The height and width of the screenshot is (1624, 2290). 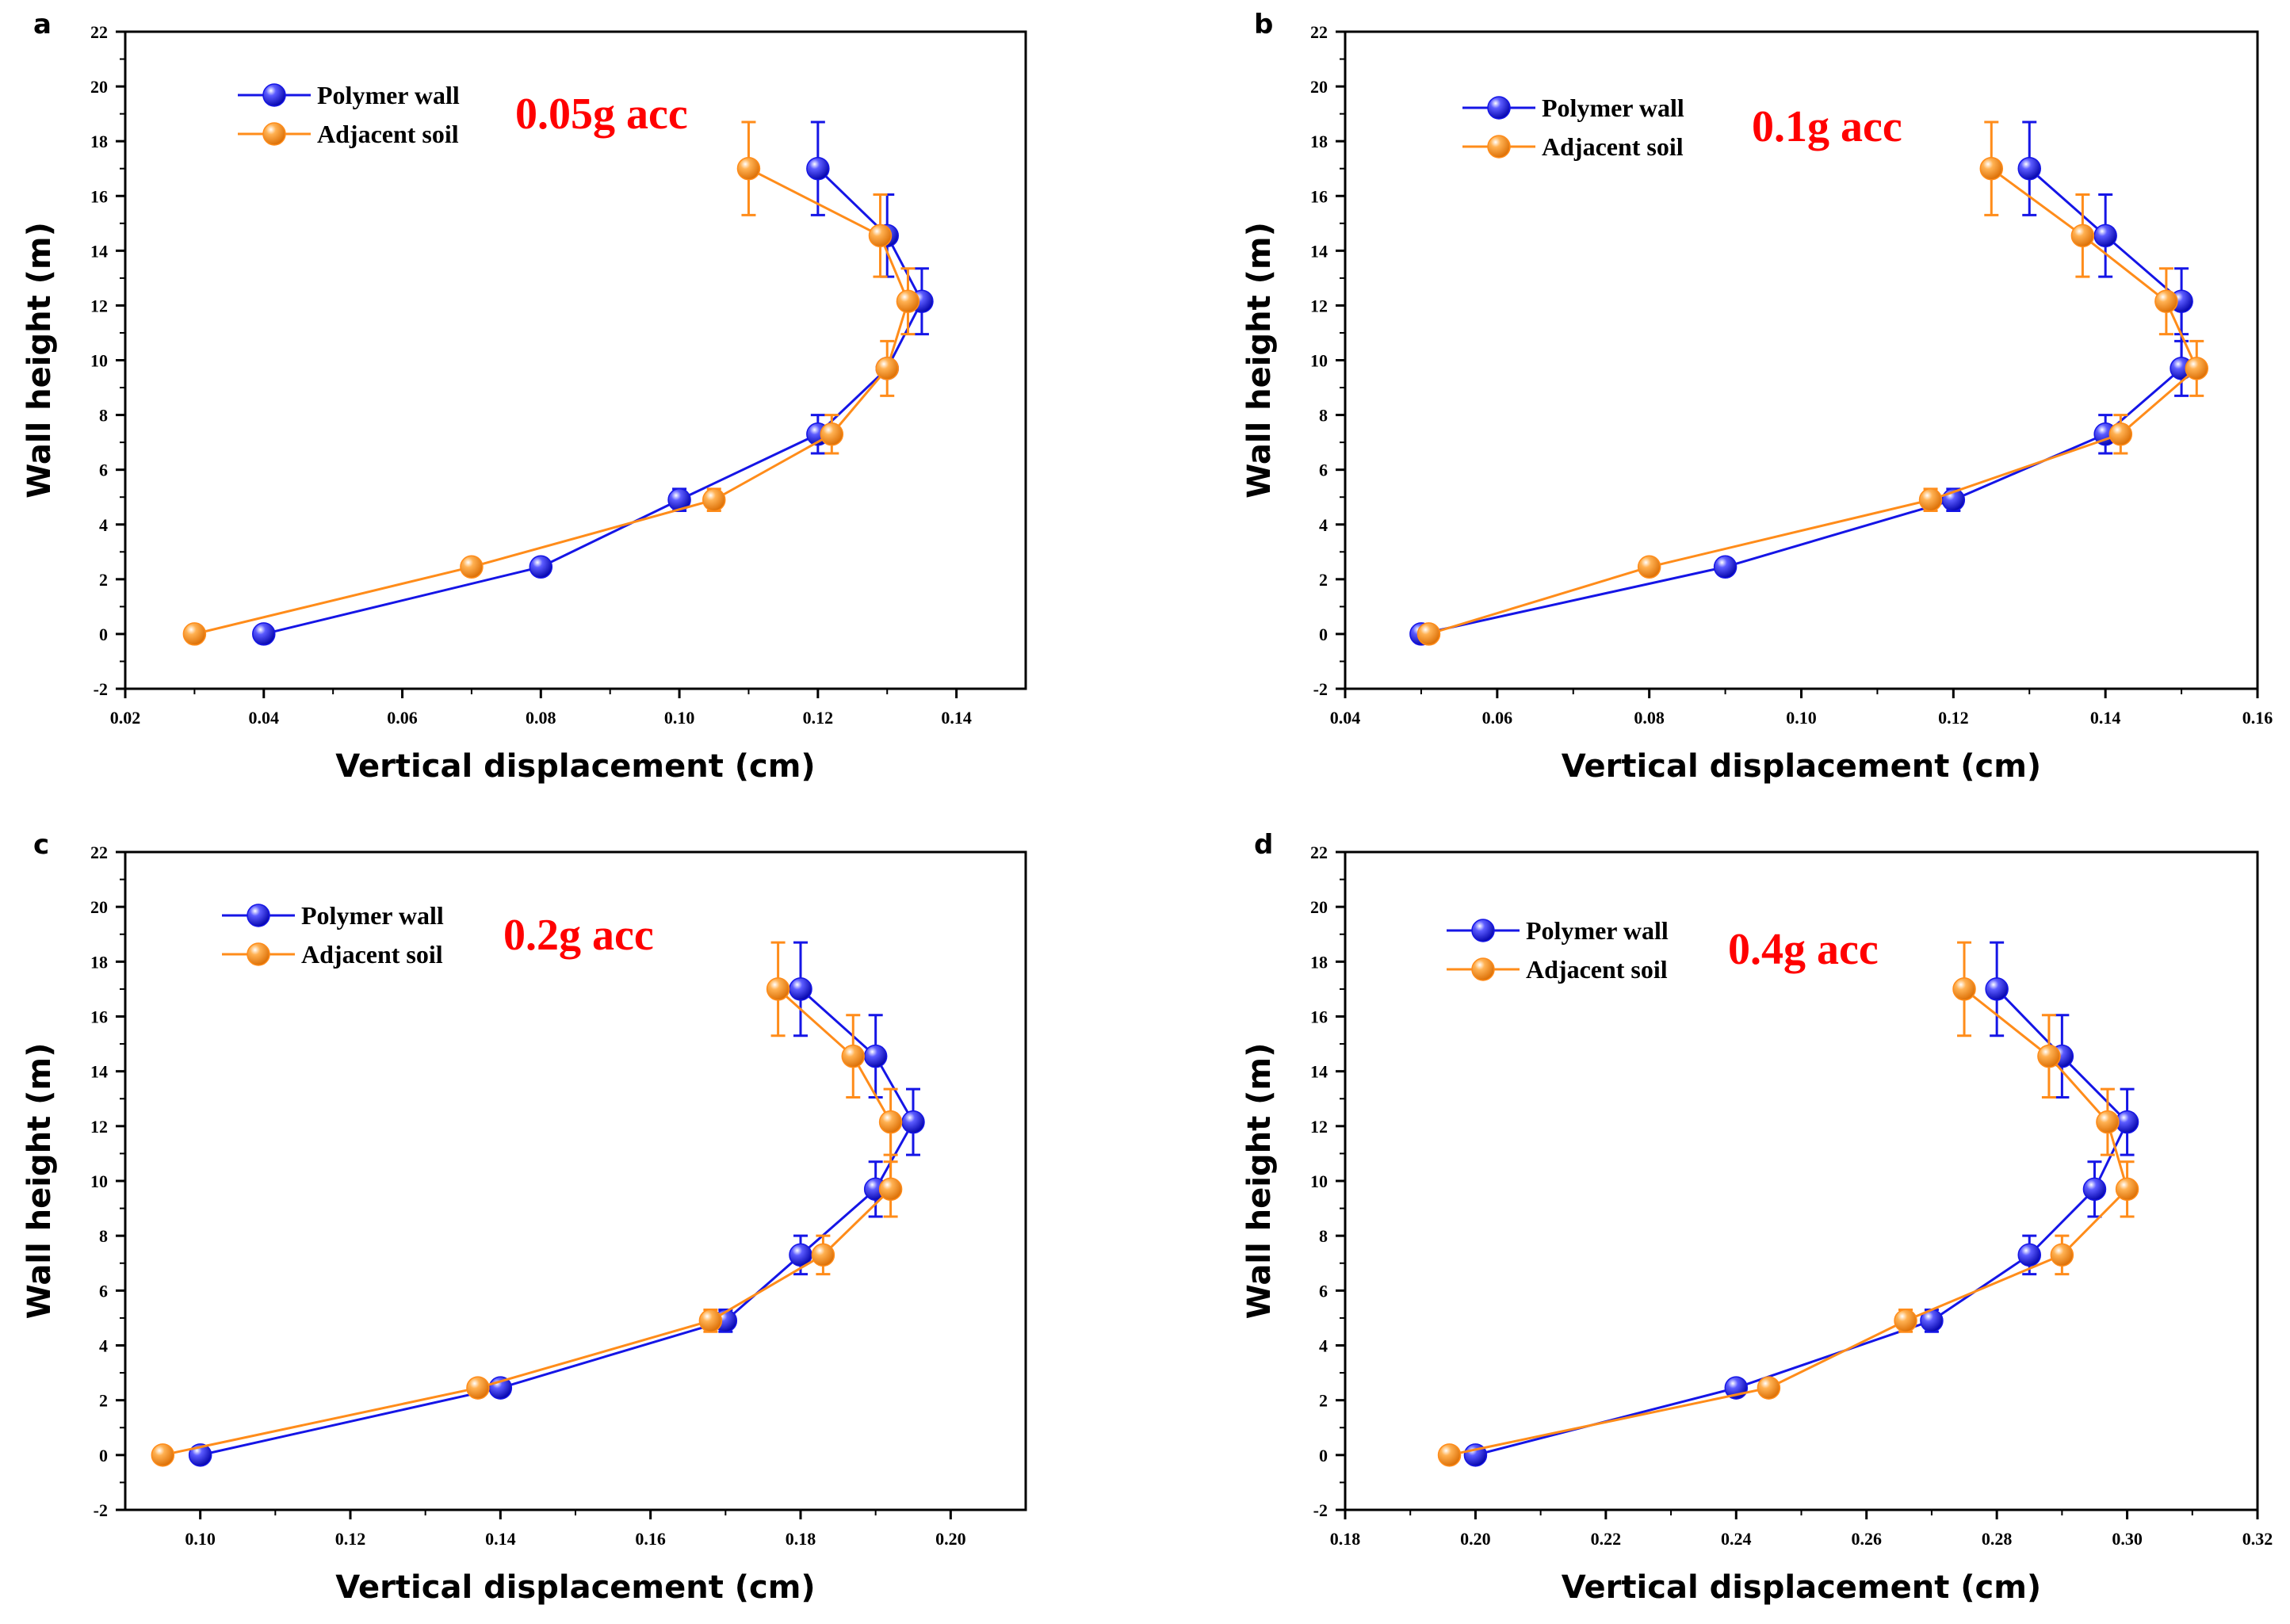 What do you see at coordinates (1323, 1236) in the screenshot?
I see `panel-d-y-tick-label: 8` at bounding box center [1323, 1236].